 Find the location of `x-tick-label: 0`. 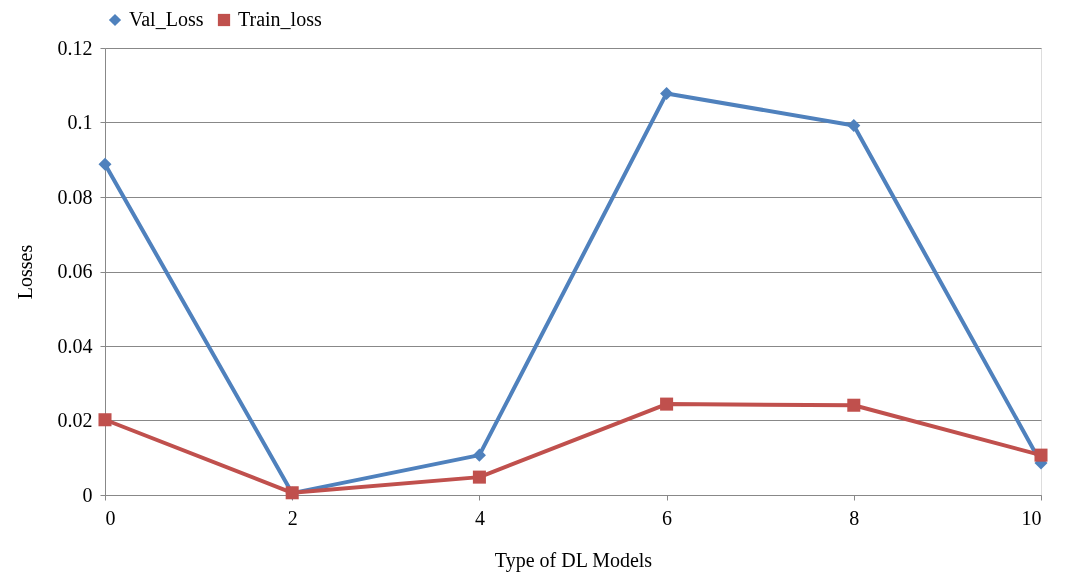

x-tick-label: 0 is located at coordinates (110, 517).